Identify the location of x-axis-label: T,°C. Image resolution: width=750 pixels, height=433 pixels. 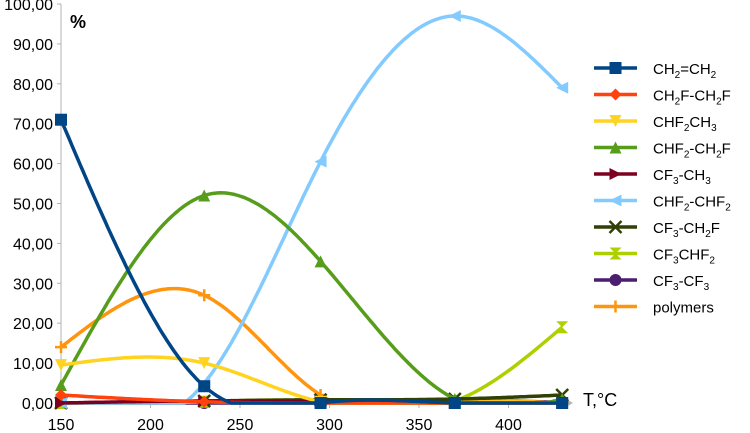
(600, 400).